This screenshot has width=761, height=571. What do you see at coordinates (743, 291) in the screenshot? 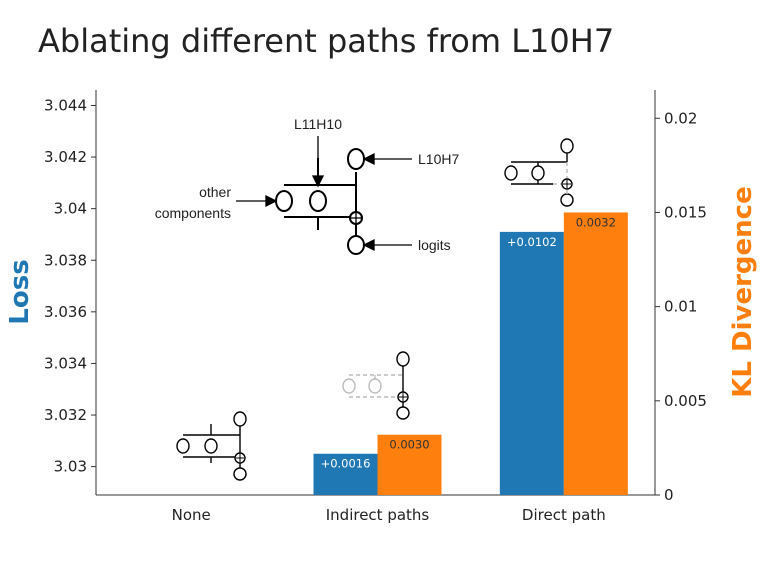
I see `y-axis-label-right: KL Divergence` at bounding box center [743, 291].